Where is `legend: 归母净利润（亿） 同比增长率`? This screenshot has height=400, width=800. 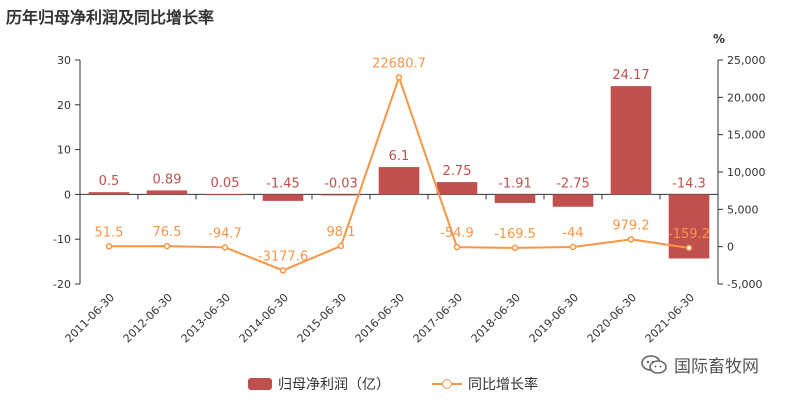
legend: 归母净利润（亿） 同比增长率 is located at coordinates (400, 385).